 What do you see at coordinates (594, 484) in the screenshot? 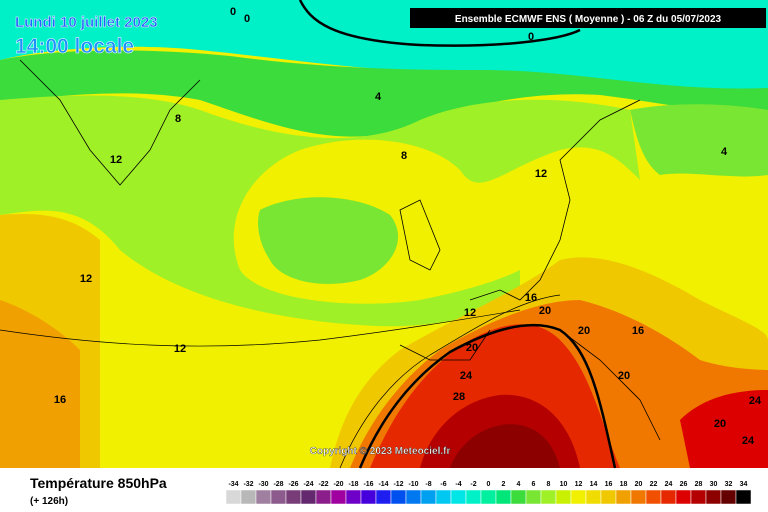
I see `scale-label: 14` at bounding box center [594, 484].